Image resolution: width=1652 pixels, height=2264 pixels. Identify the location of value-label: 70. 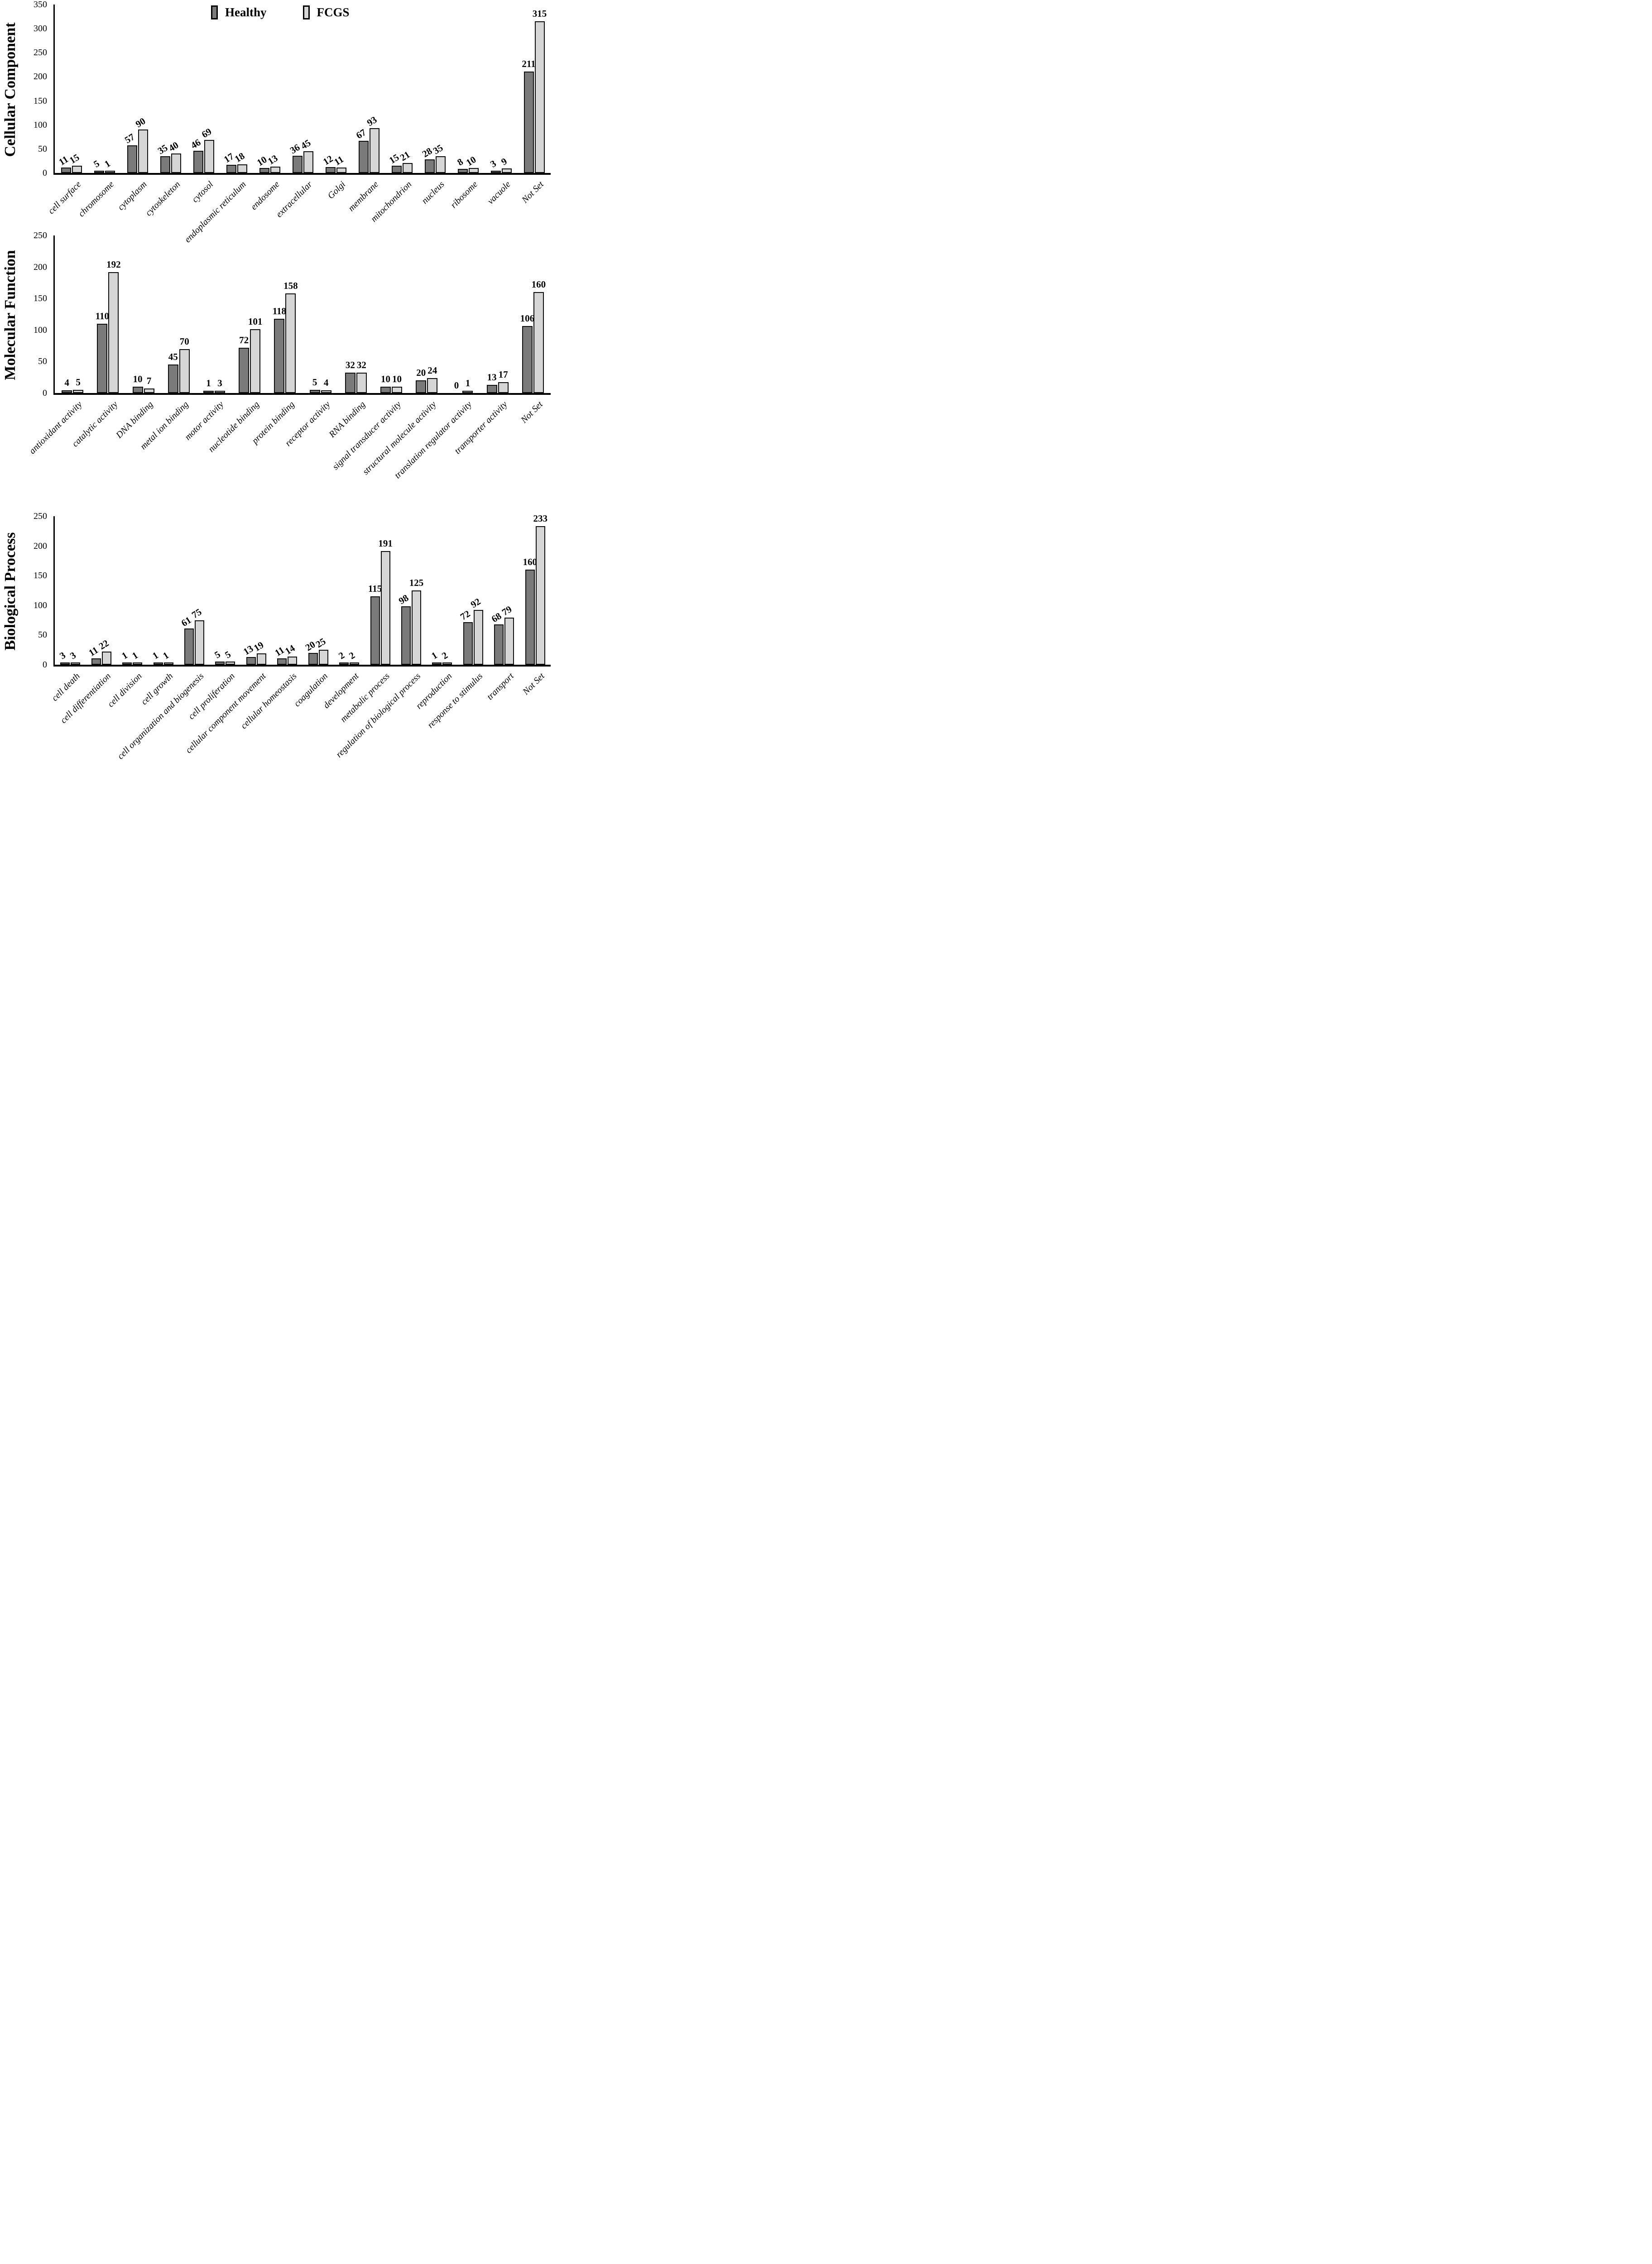
(184, 341).